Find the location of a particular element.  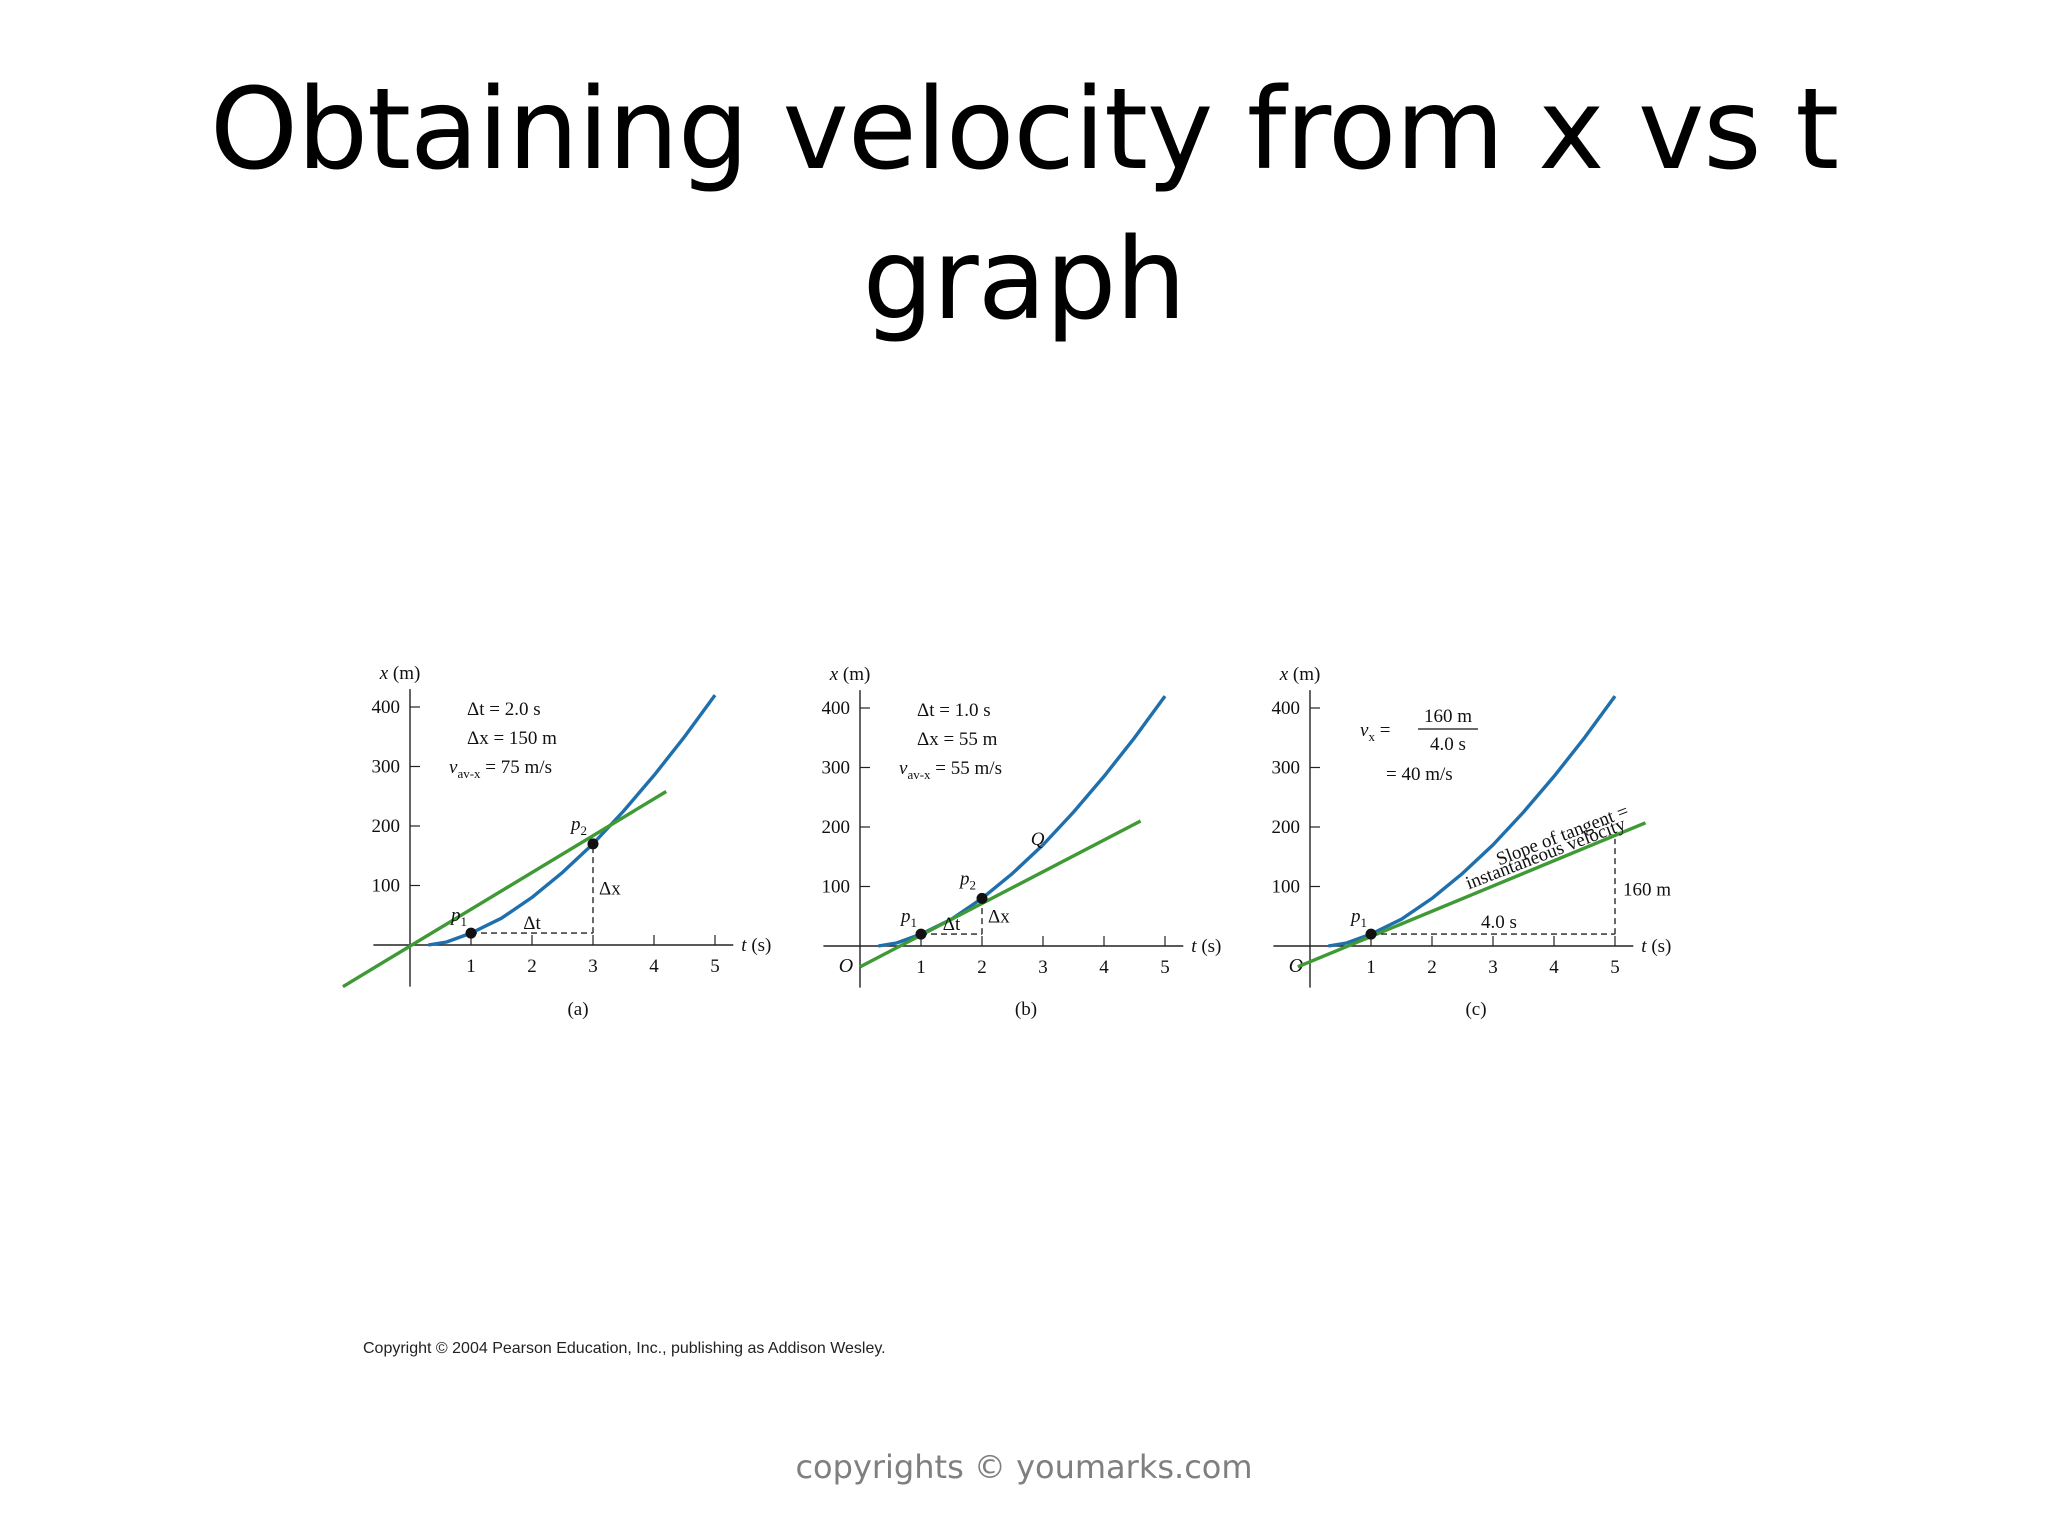

annotation-line-2: Δx = 150 m is located at coordinates (512, 738).